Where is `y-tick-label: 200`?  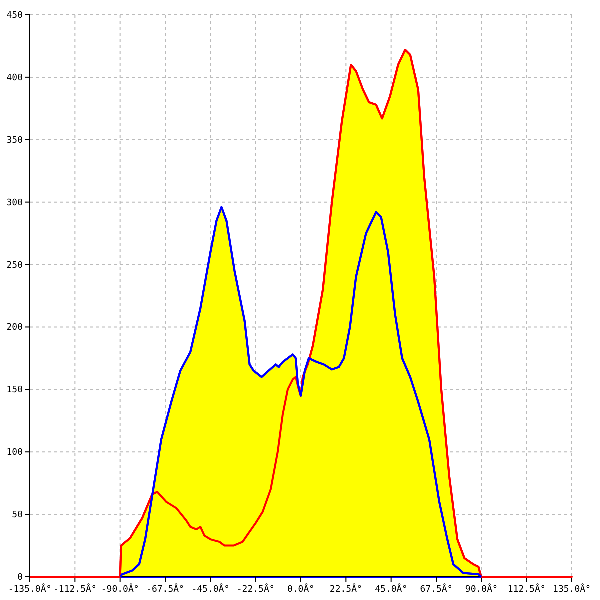
y-tick-label: 200 is located at coordinates (14, 328).